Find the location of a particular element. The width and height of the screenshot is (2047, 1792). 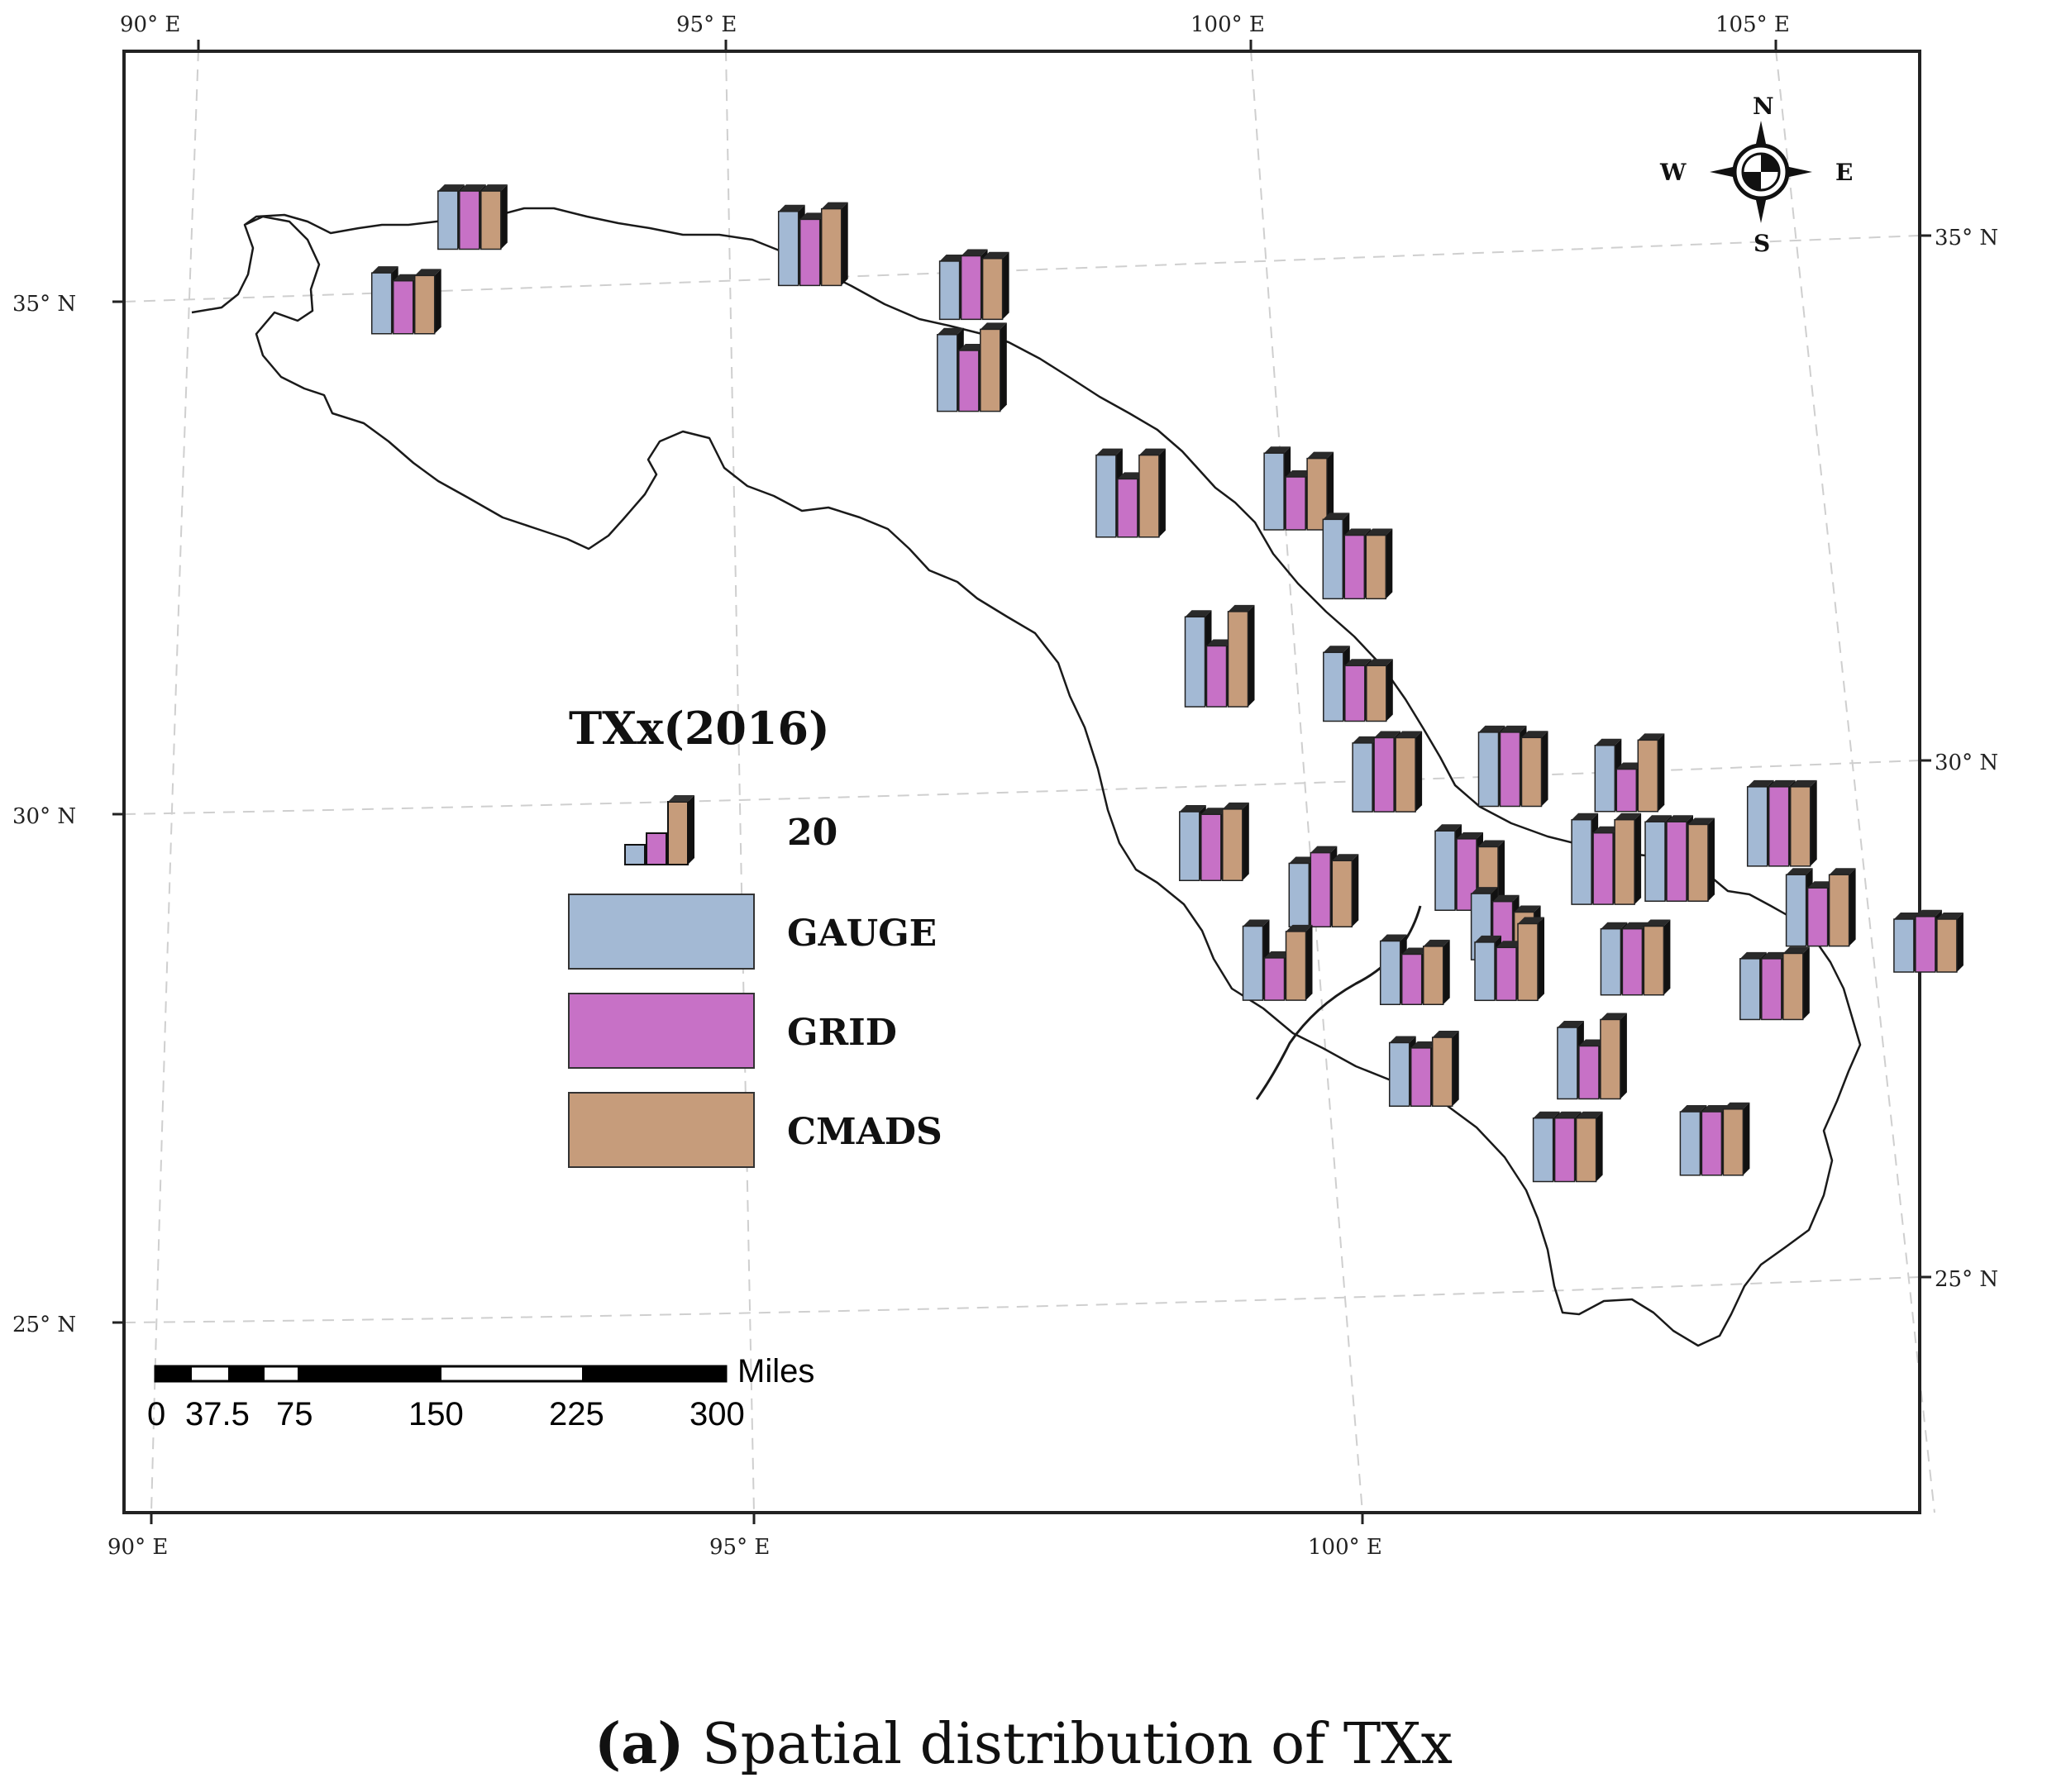

compass-rose: N S E W is located at coordinates (1756, 175).